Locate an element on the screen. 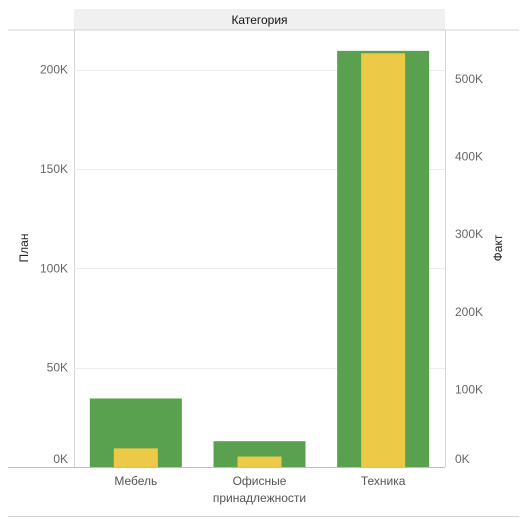 The width and height of the screenshot is (520, 519). right-tick-label: 100K is located at coordinates (469, 389).